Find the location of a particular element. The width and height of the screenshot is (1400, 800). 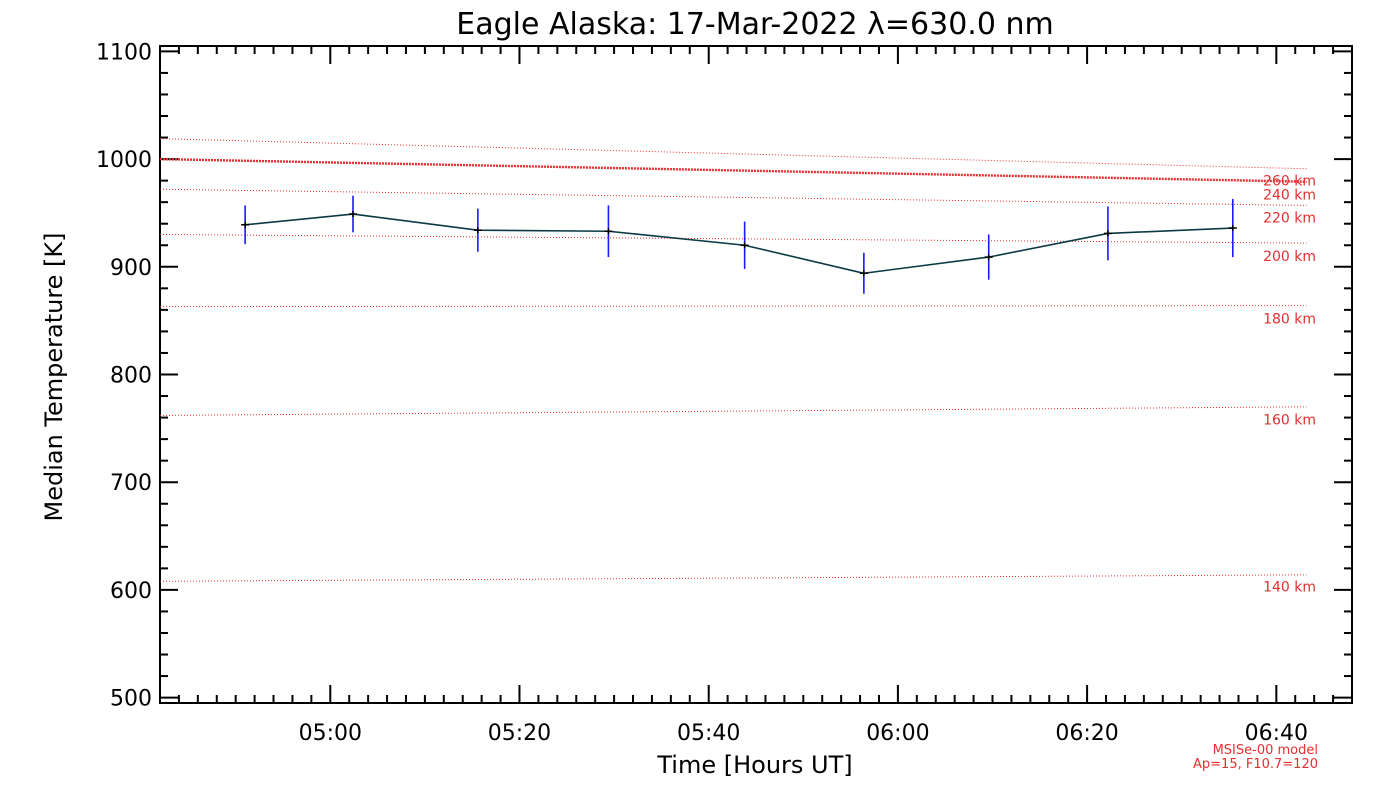

model-curve-220km is located at coordinates (733, 238).